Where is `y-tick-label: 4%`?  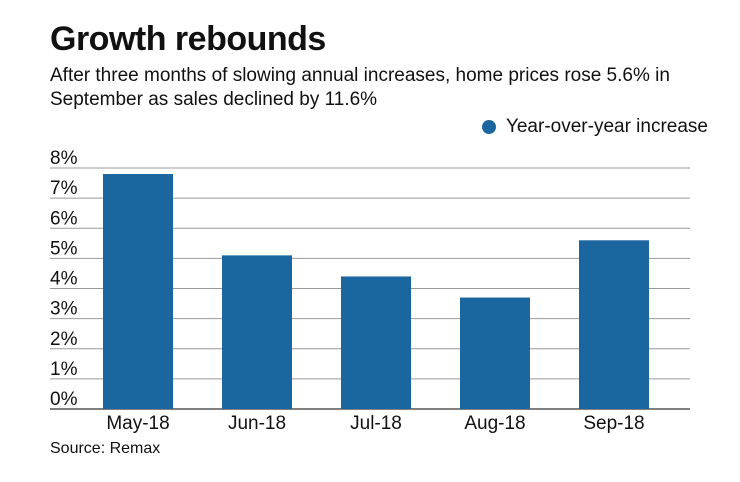
y-tick-label: 4% is located at coordinates (64, 279).